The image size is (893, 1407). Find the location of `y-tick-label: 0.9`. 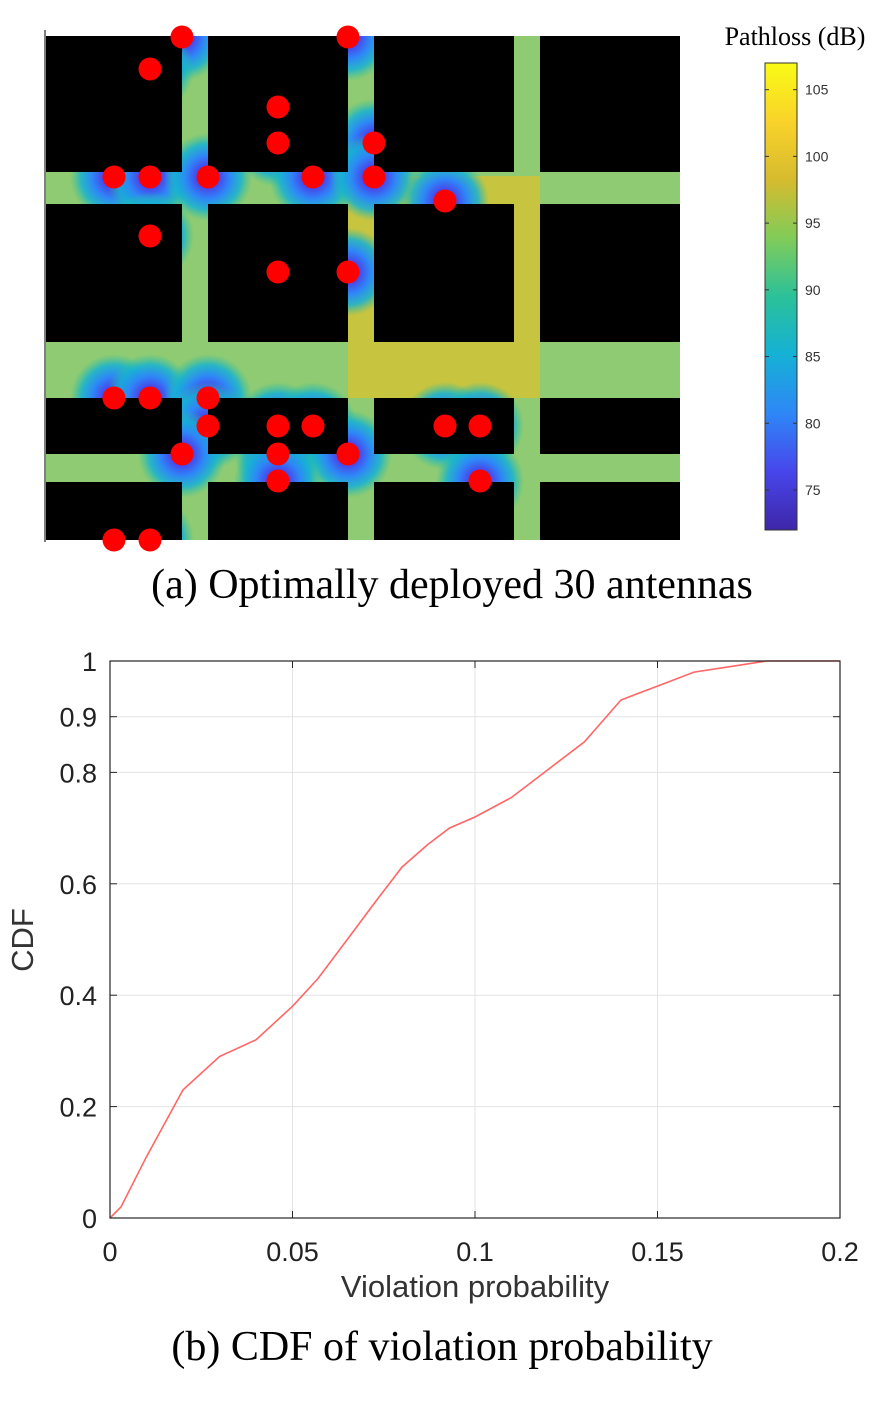

y-tick-label: 0.9 is located at coordinates (78, 718).